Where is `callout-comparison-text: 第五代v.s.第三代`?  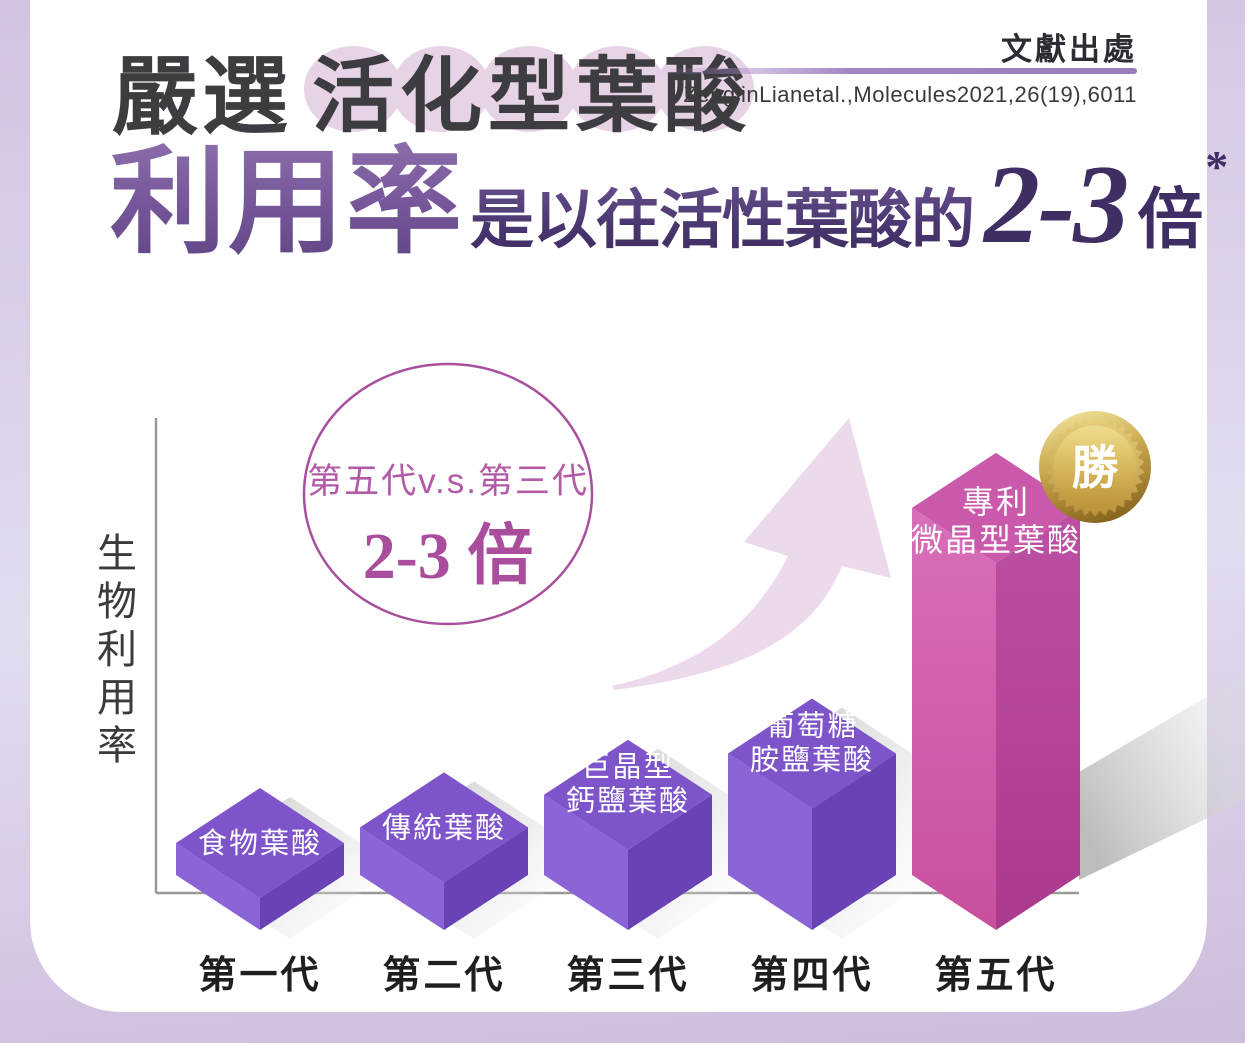 callout-comparison-text: 第五代v.s.第三代 is located at coordinates (448, 481).